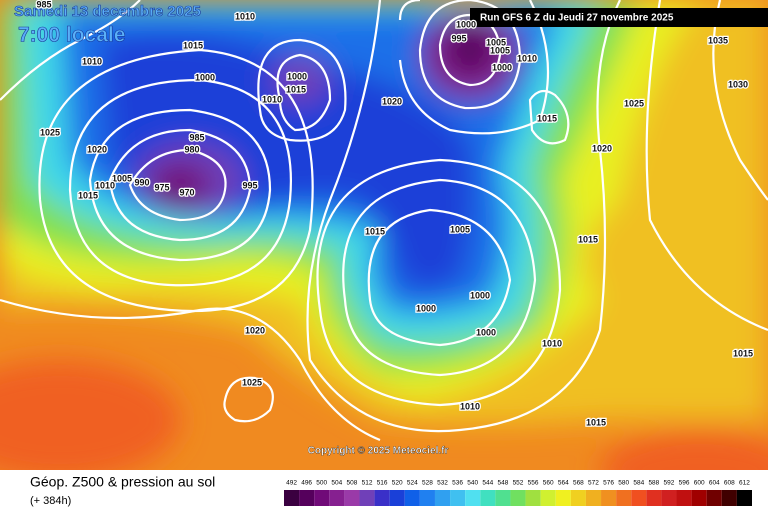 The width and height of the screenshot is (768, 512). I want to click on scale-label: 524, so click(412, 483).